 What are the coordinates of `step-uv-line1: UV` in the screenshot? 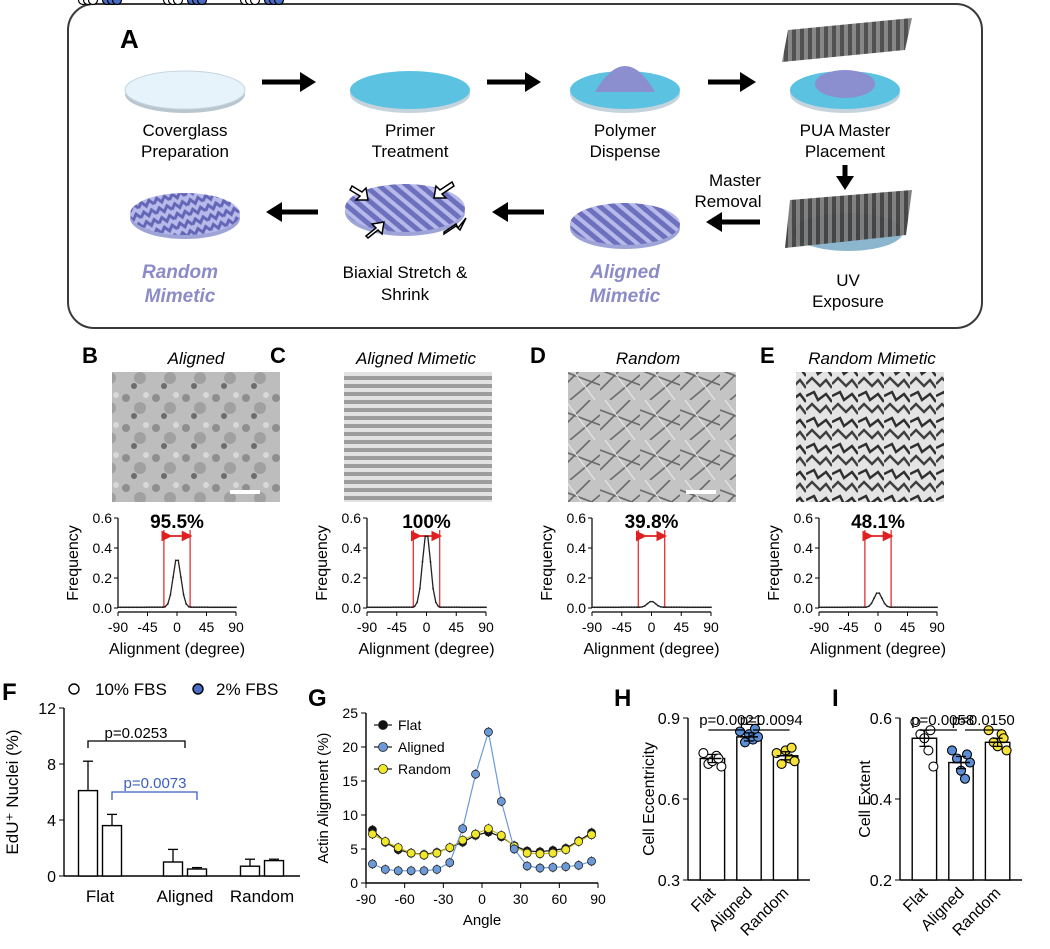 It's located at (848, 280).